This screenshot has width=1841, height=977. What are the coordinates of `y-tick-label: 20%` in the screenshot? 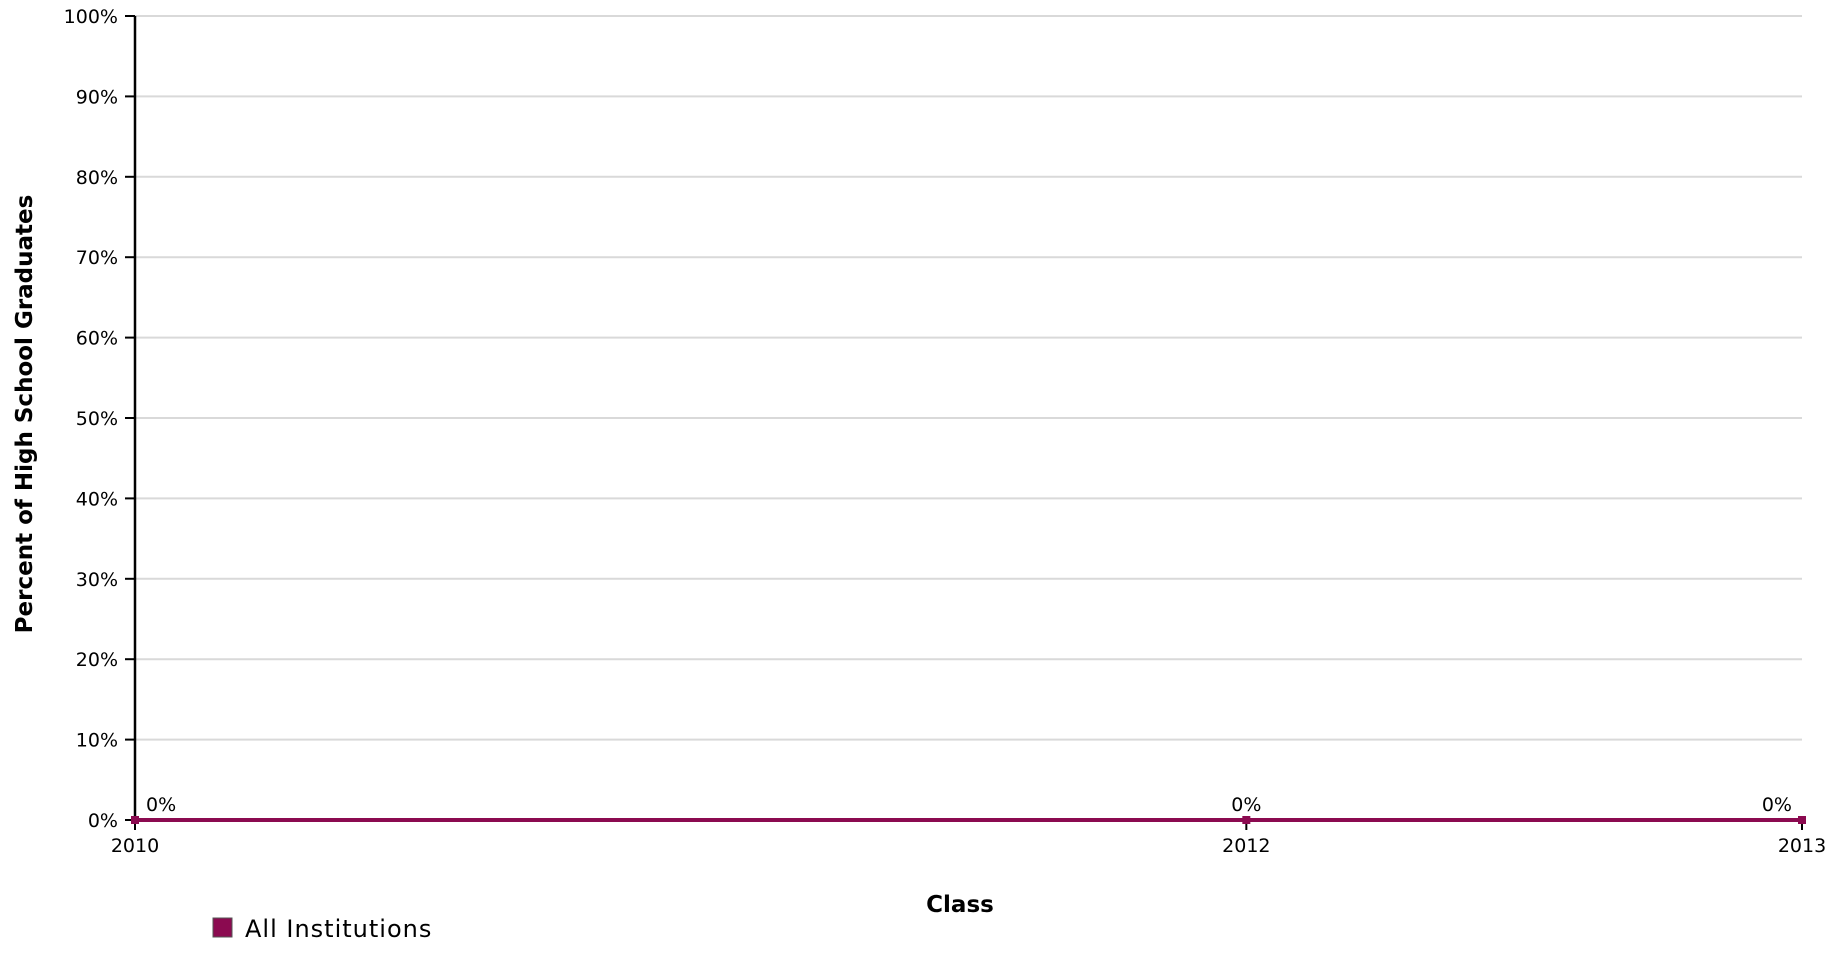 It's located at (97, 660).